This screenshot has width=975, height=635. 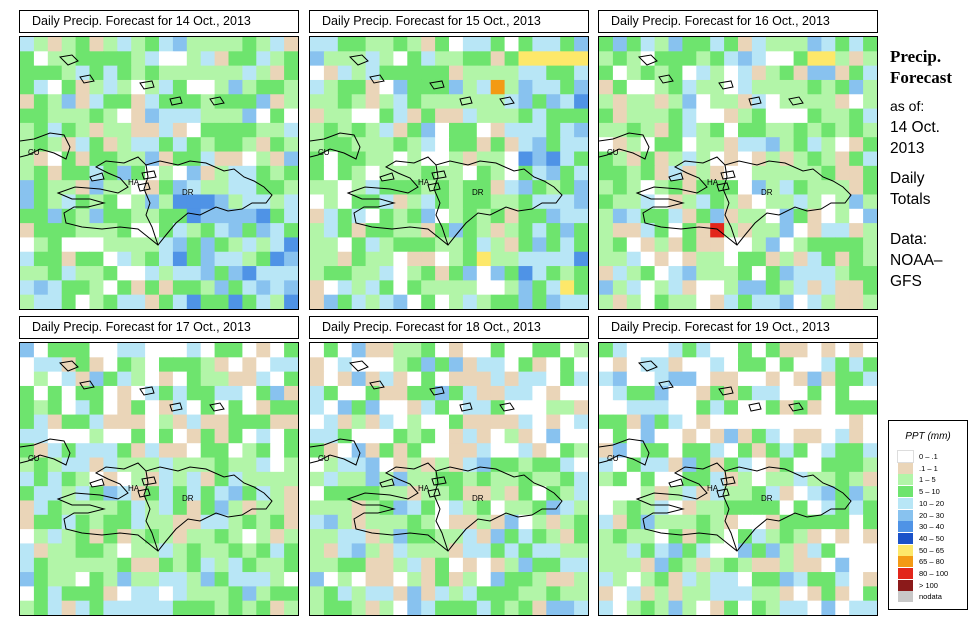 I want to click on dr-label: DR, so click(x=188, y=498).